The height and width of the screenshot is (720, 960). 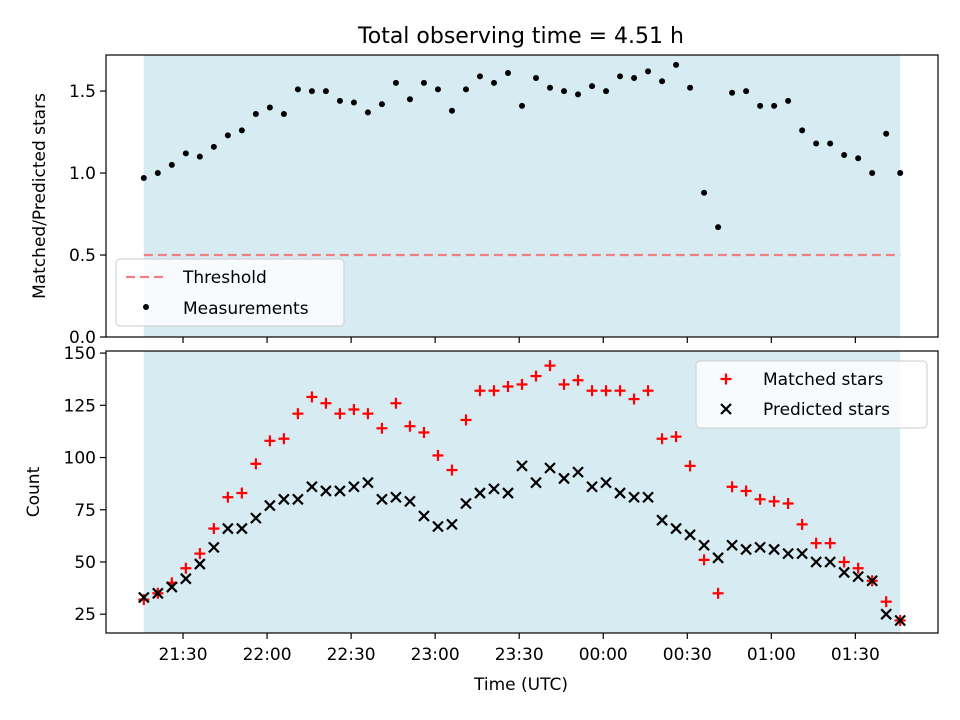 What do you see at coordinates (34, 491) in the screenshot?
I see `bottom-ylabel: Count` at bounding box center [34, 491].